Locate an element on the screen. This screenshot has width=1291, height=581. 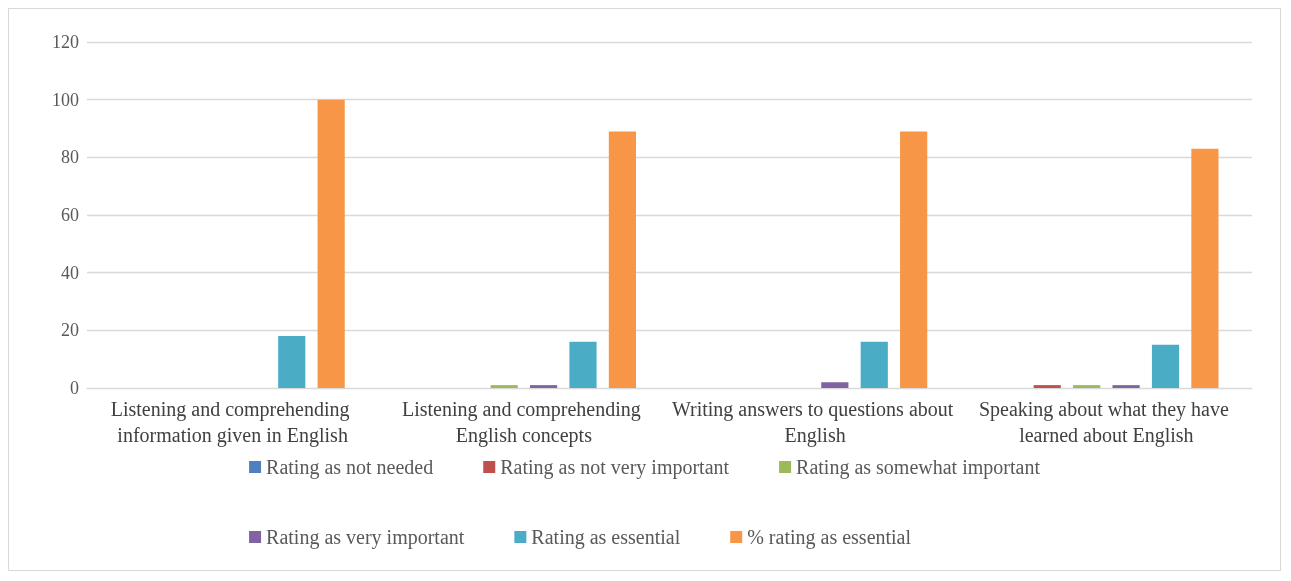
y-tick-label: 40 is located at coordinates (70, 272).